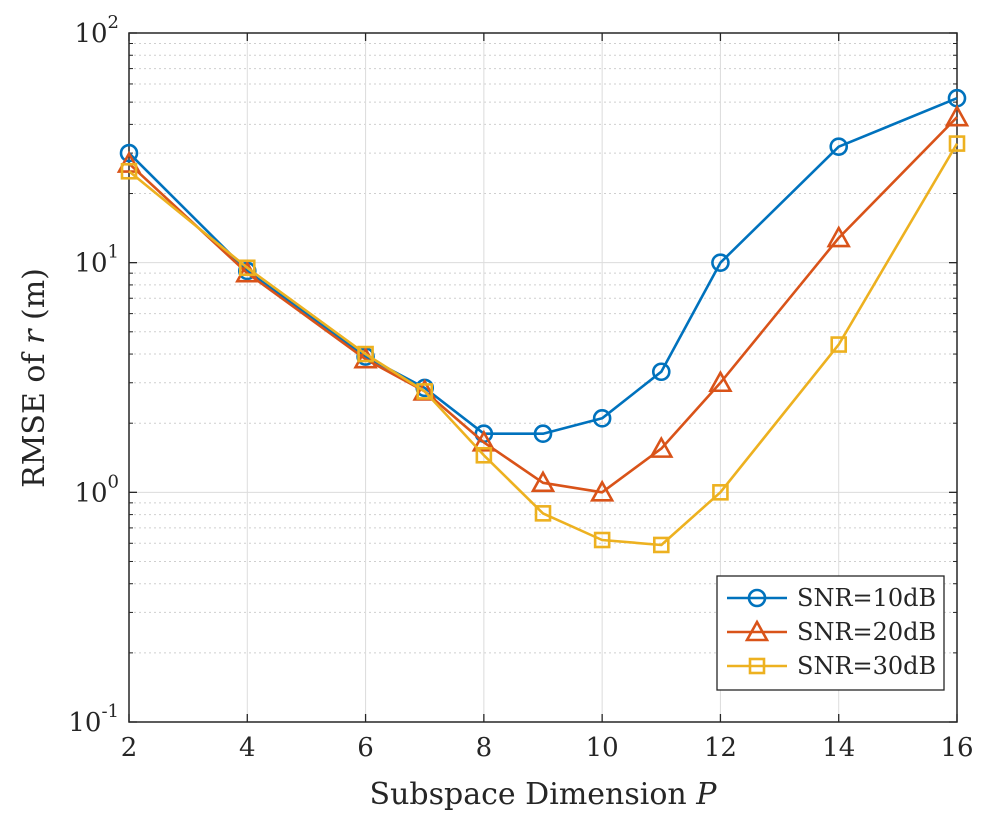 Image resolution: width=997 pixels, height=830 pixels. I want to click on x-tick-label: 2, so click(129, 748).